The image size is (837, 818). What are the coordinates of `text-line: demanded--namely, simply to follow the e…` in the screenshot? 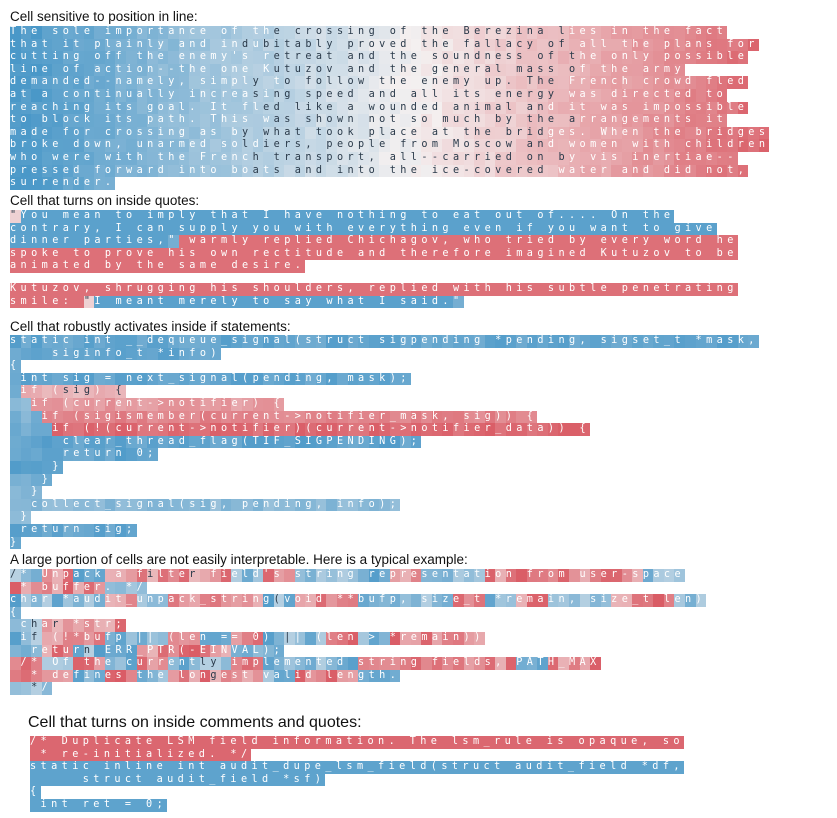 It's located at (379, 82).